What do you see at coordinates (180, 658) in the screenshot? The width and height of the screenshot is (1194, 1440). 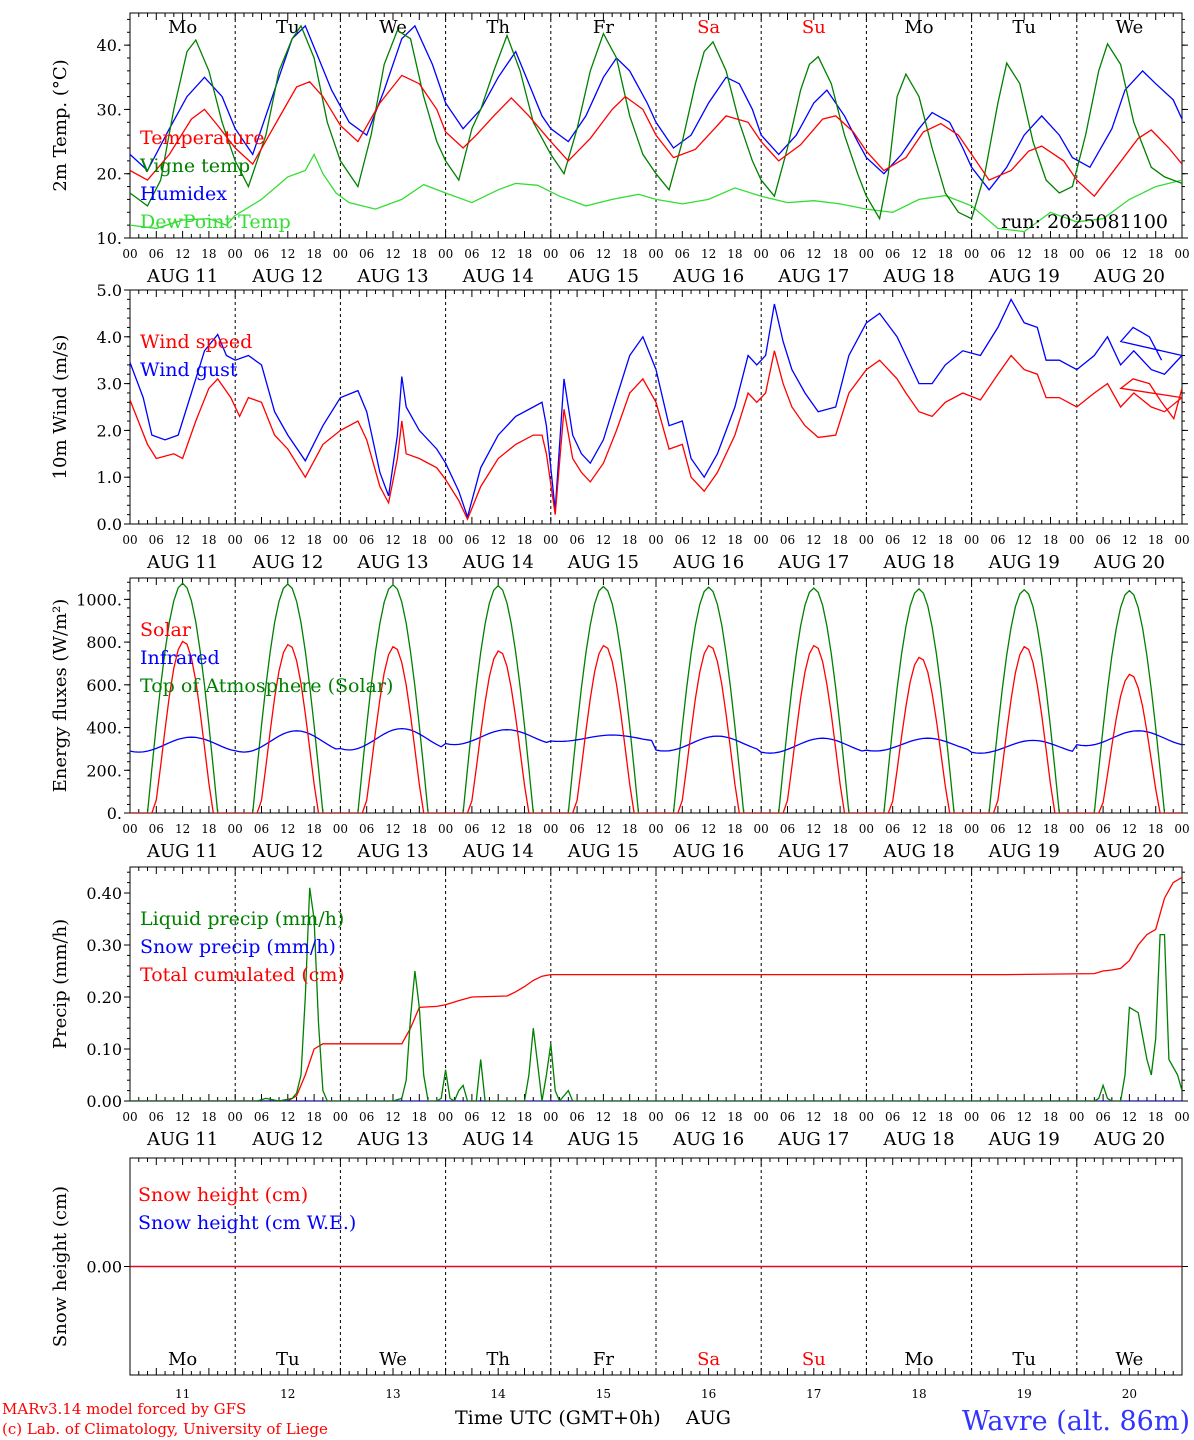 I see `legend-entry: Infrared` at bounding box center [180, 658].